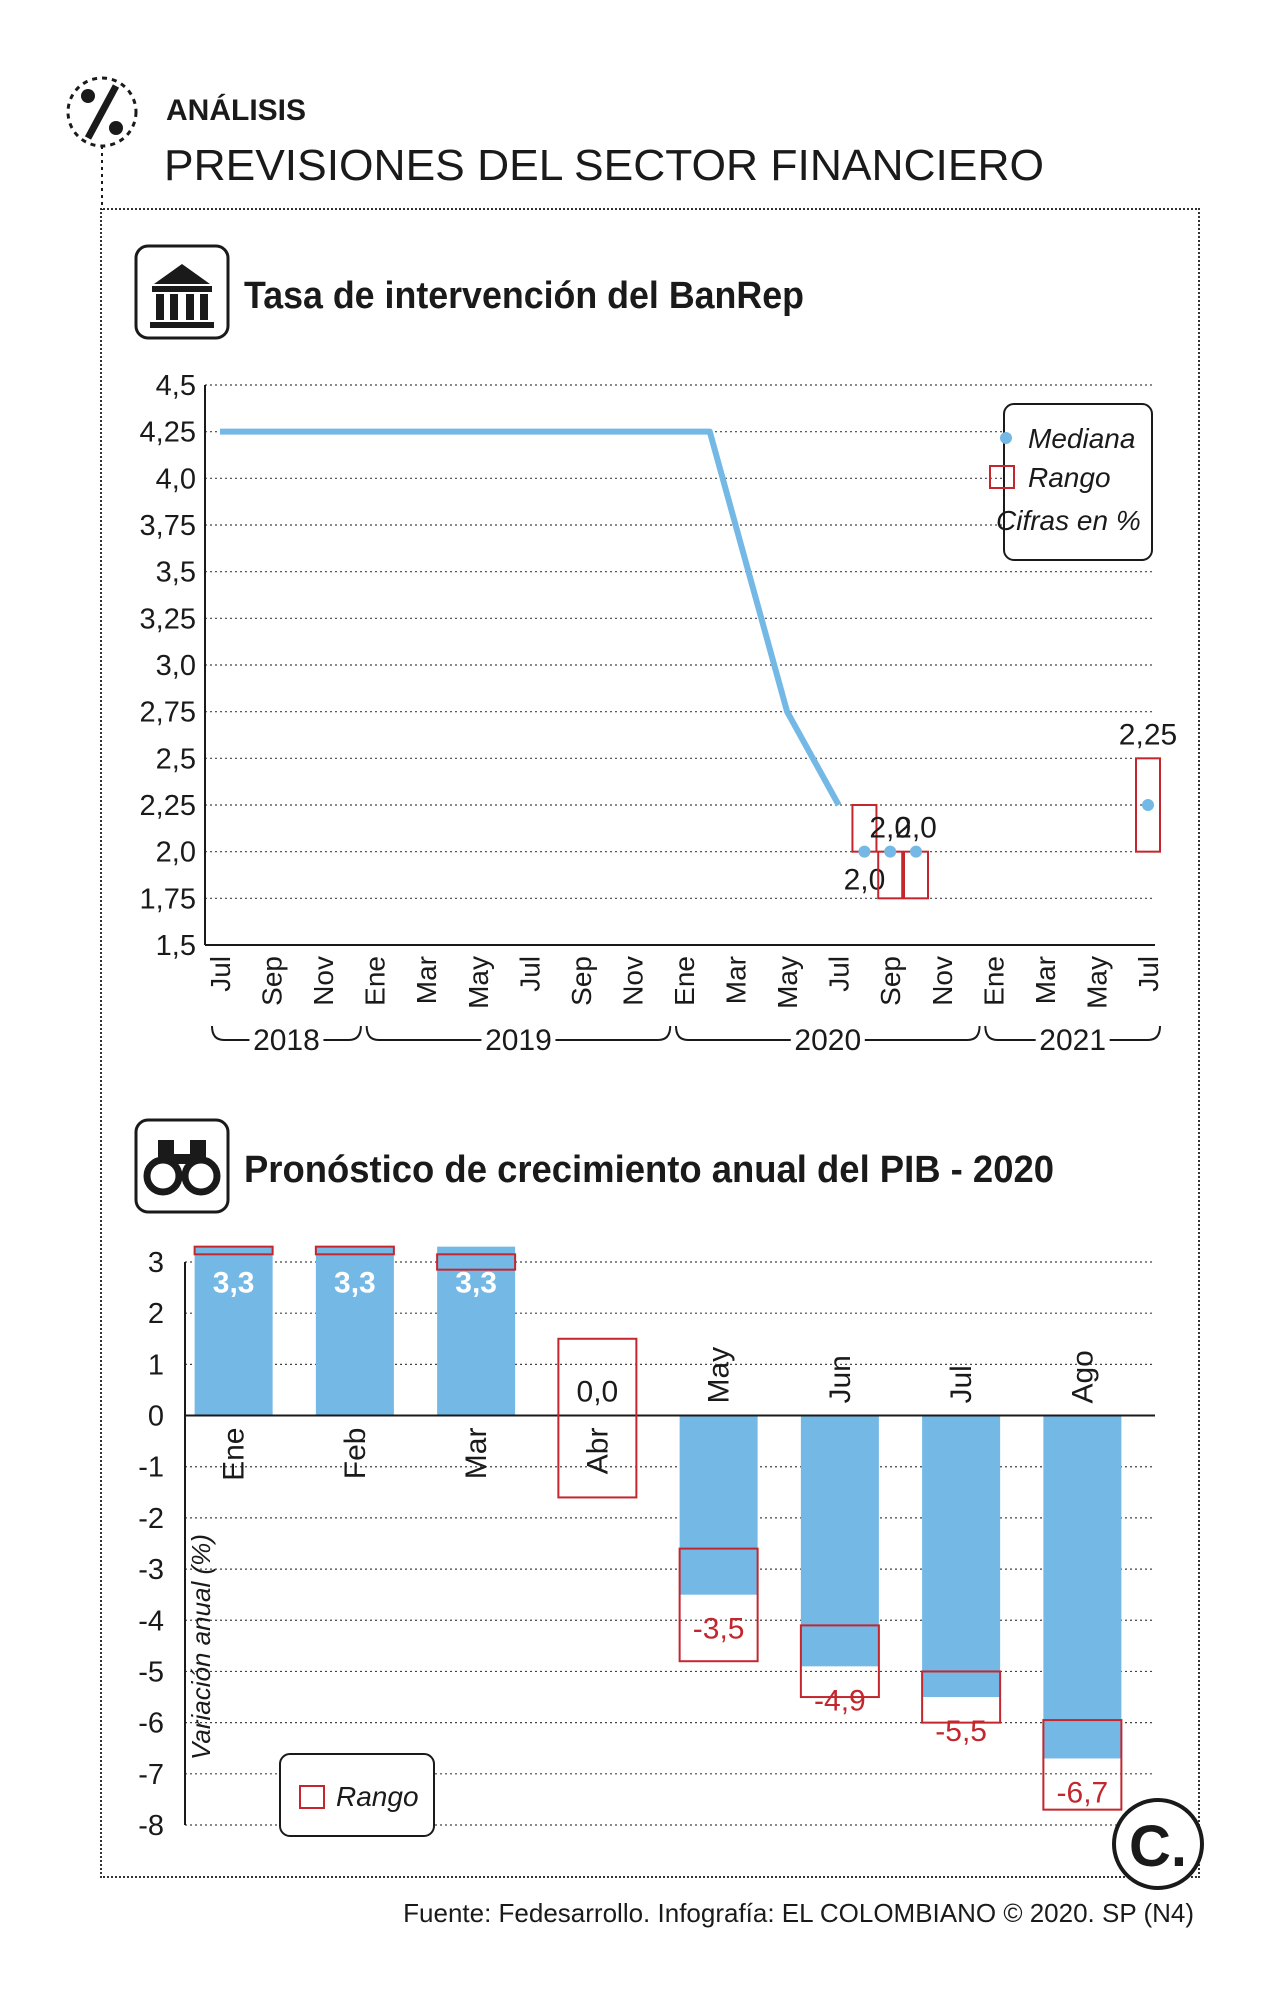 The height and width of the screenshot is (2000, 1272). What do you see at coordinates (168, 433) in the screenshot?
I see `chart1-ytick-label: 4,25` at bounding box center [168, 433].